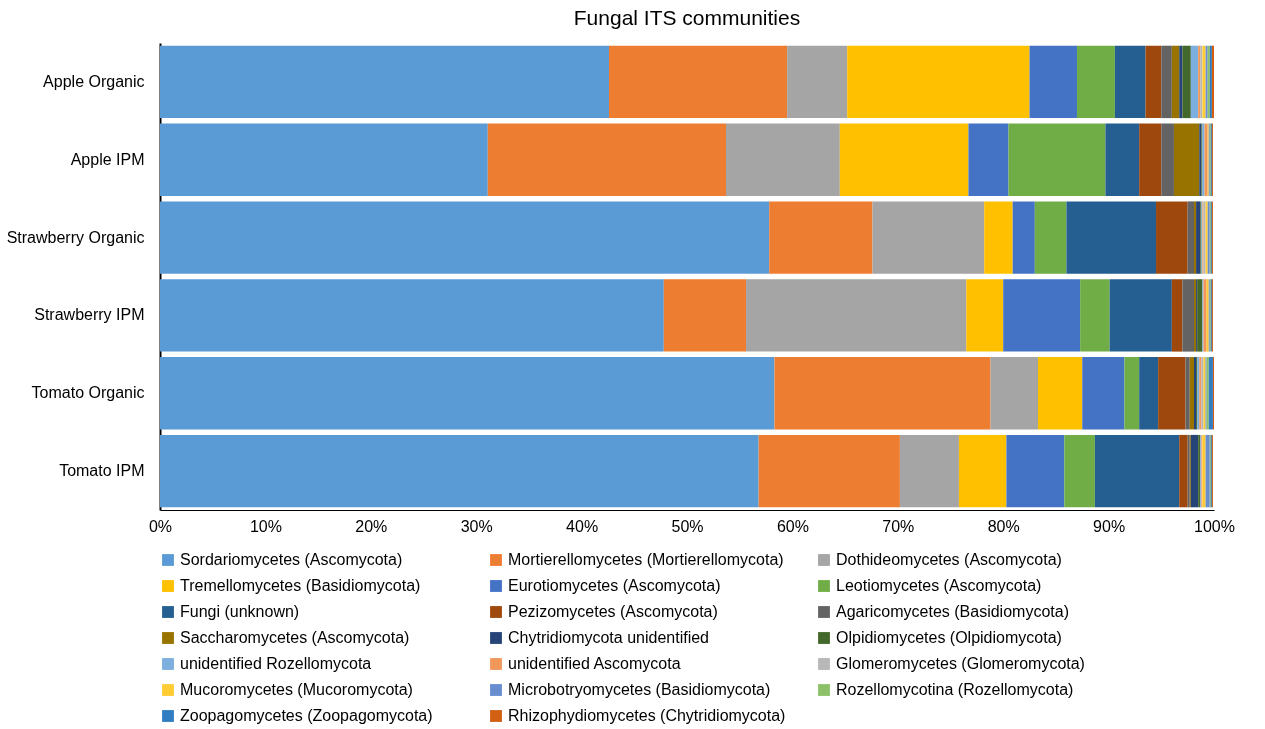 The image size is (1265, 729). Describe the element at coordinates (687, 526) in the screenshot. I see `x-tick-label: 50%` at that location.